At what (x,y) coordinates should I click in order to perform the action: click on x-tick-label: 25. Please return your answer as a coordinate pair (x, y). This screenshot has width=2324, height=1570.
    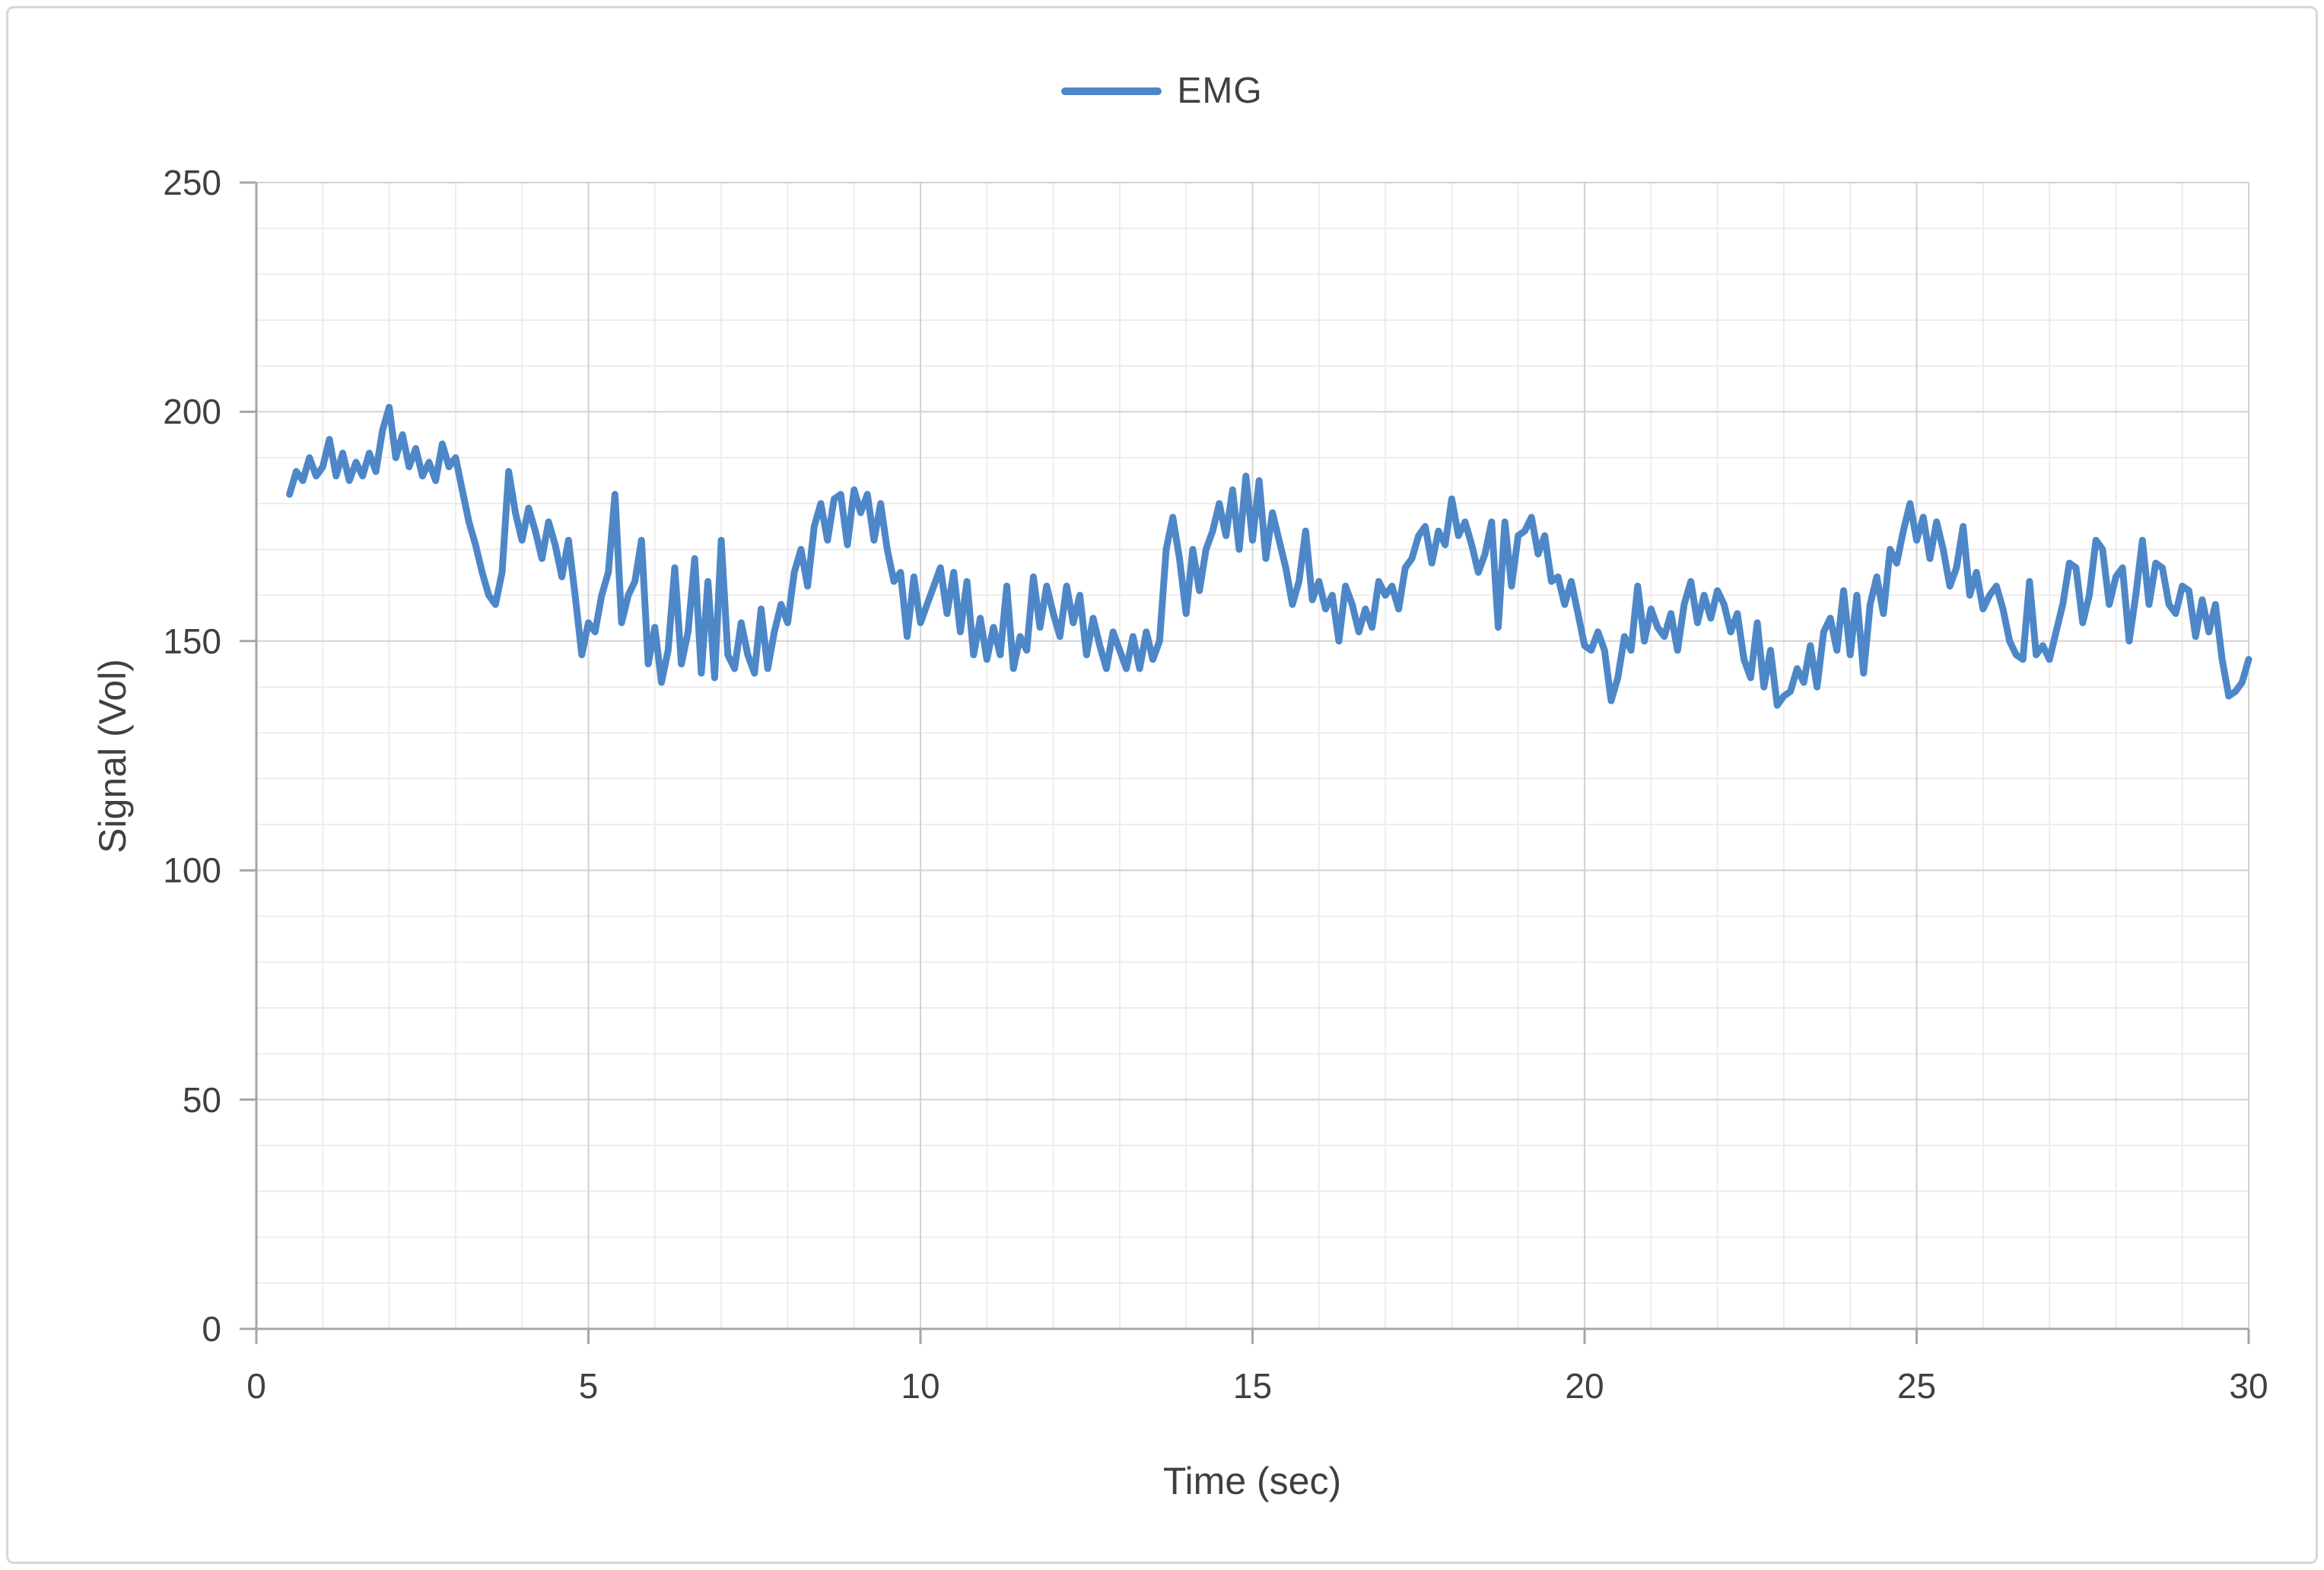
    Looking at the image, I should click on (1917, 1386).